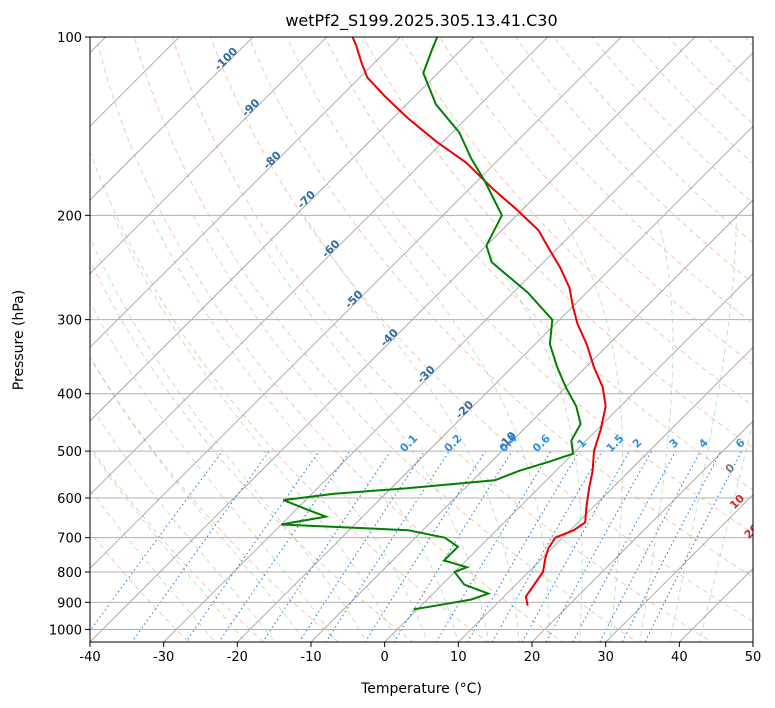 This screenshot has width=775, height=708. Describe the element at coordinates (740, 443) in the screenshot. I see `mixing-ratio-label: 6` at that location.